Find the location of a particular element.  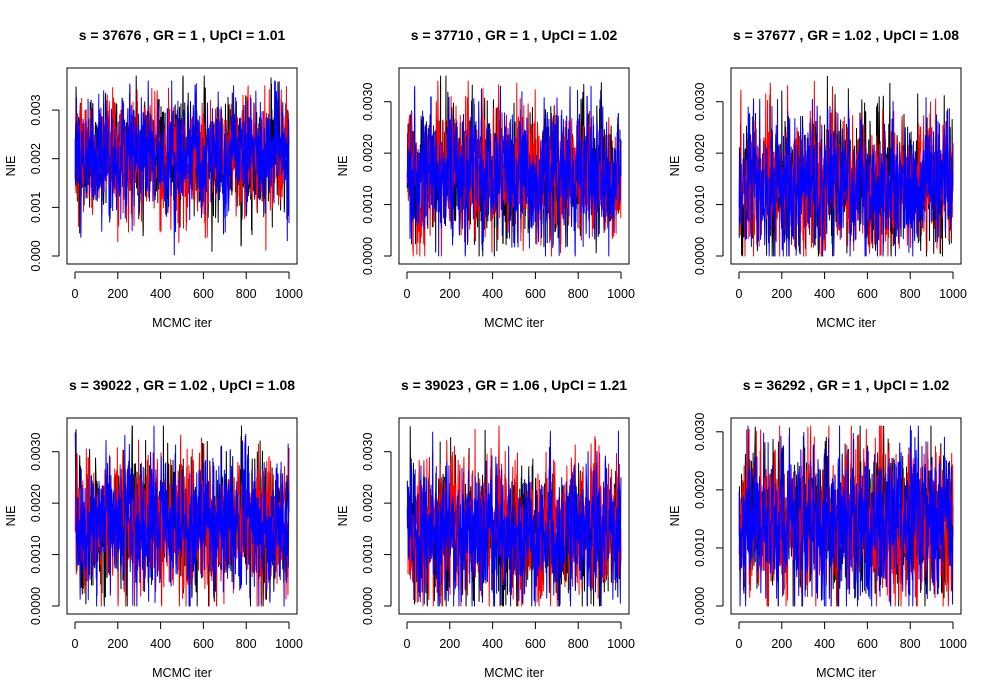

panel-title: s = 36292 , GR = 1 , UpCI = 1.02 is located at coordinates (846, 385).